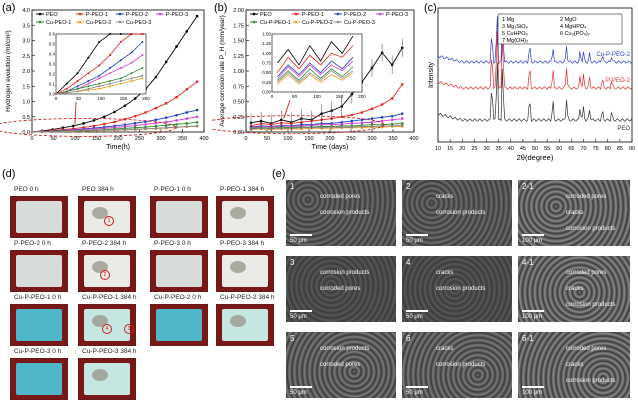 Image resolution: width=638 pixels, height=406 pixels. I want to click on y-tick-label: 1.00, so click(238, 72).